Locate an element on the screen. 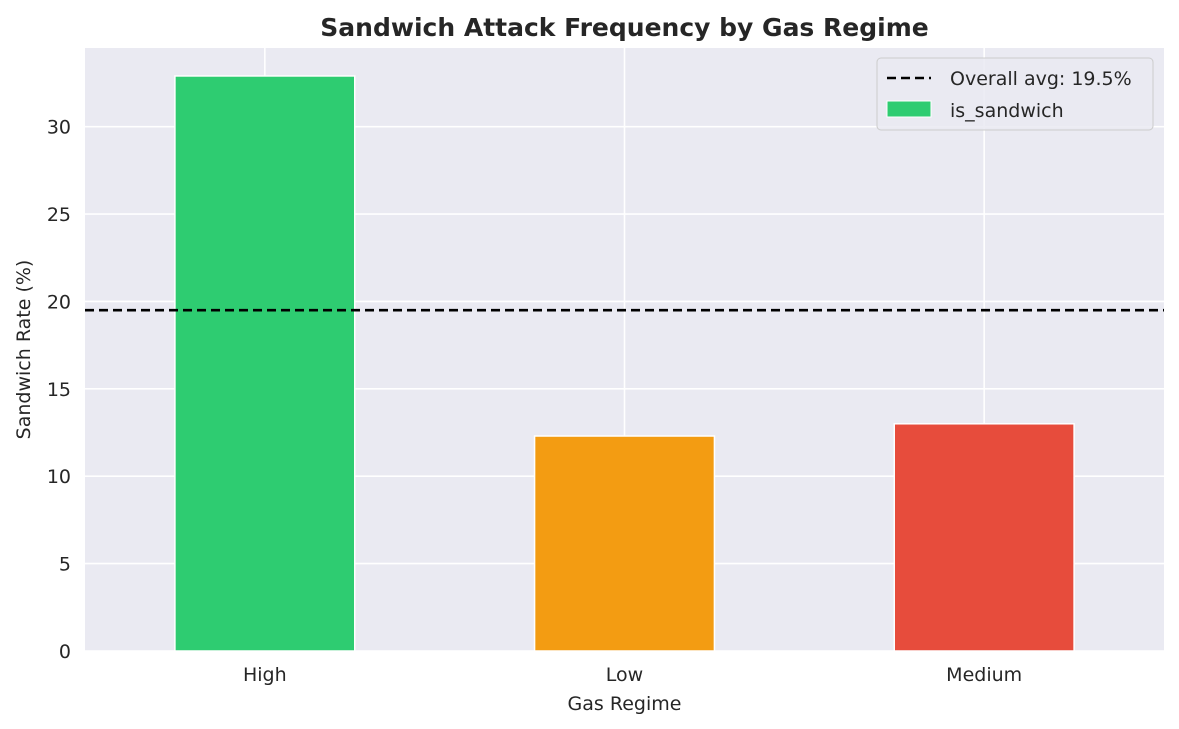 The image size is (1179, 729). legend: Overall avg: 19.5% is_sandwich is located at coordinates (1015, 94).